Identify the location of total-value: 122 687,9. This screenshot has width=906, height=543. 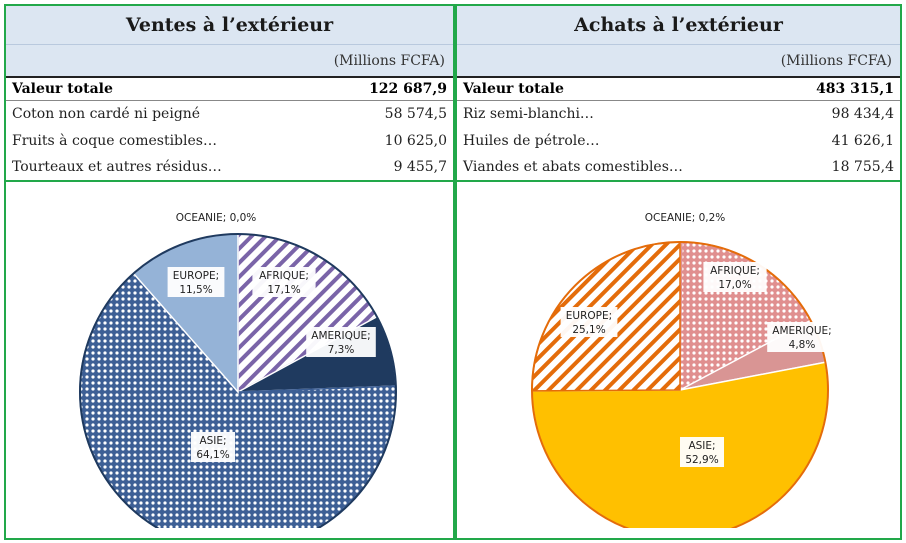
(388, 88).